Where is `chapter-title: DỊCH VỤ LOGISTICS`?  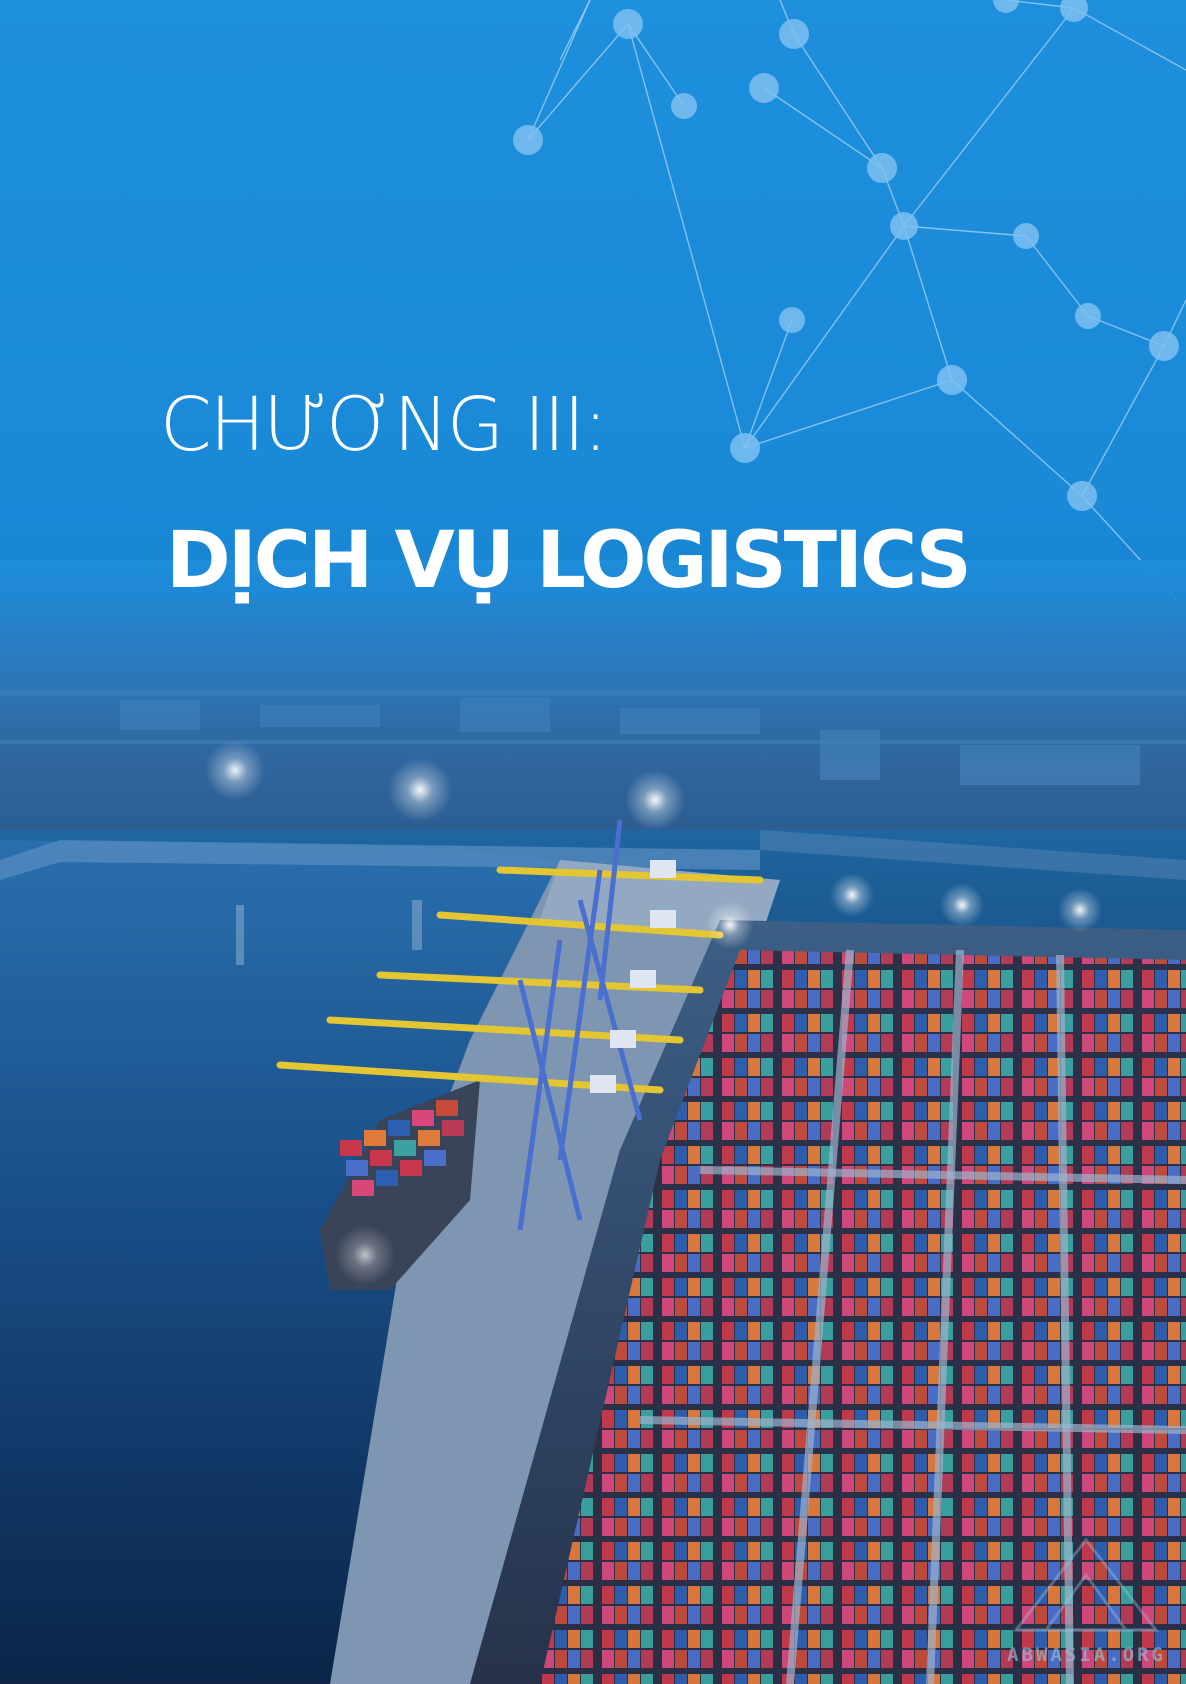 chapter-title: DỊCH VỤ LOGISTICS is located at coordinates (569, 561).